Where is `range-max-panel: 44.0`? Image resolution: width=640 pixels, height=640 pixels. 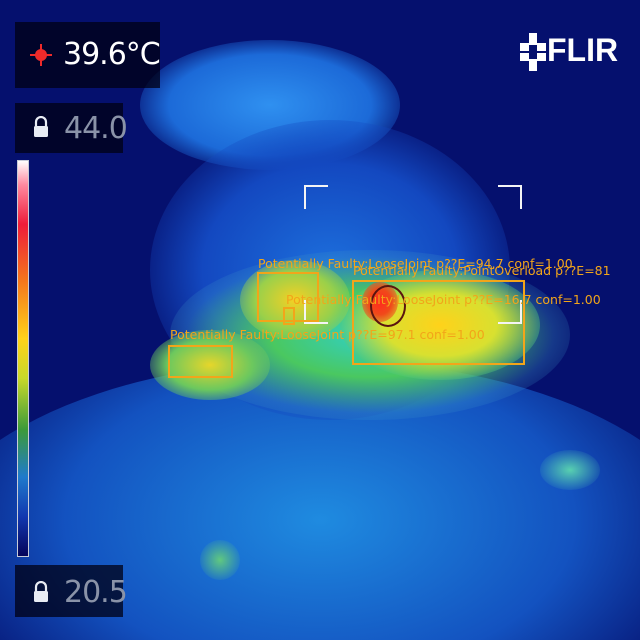 range-max-panel: 44.0 is located at coordinates (69, 128).